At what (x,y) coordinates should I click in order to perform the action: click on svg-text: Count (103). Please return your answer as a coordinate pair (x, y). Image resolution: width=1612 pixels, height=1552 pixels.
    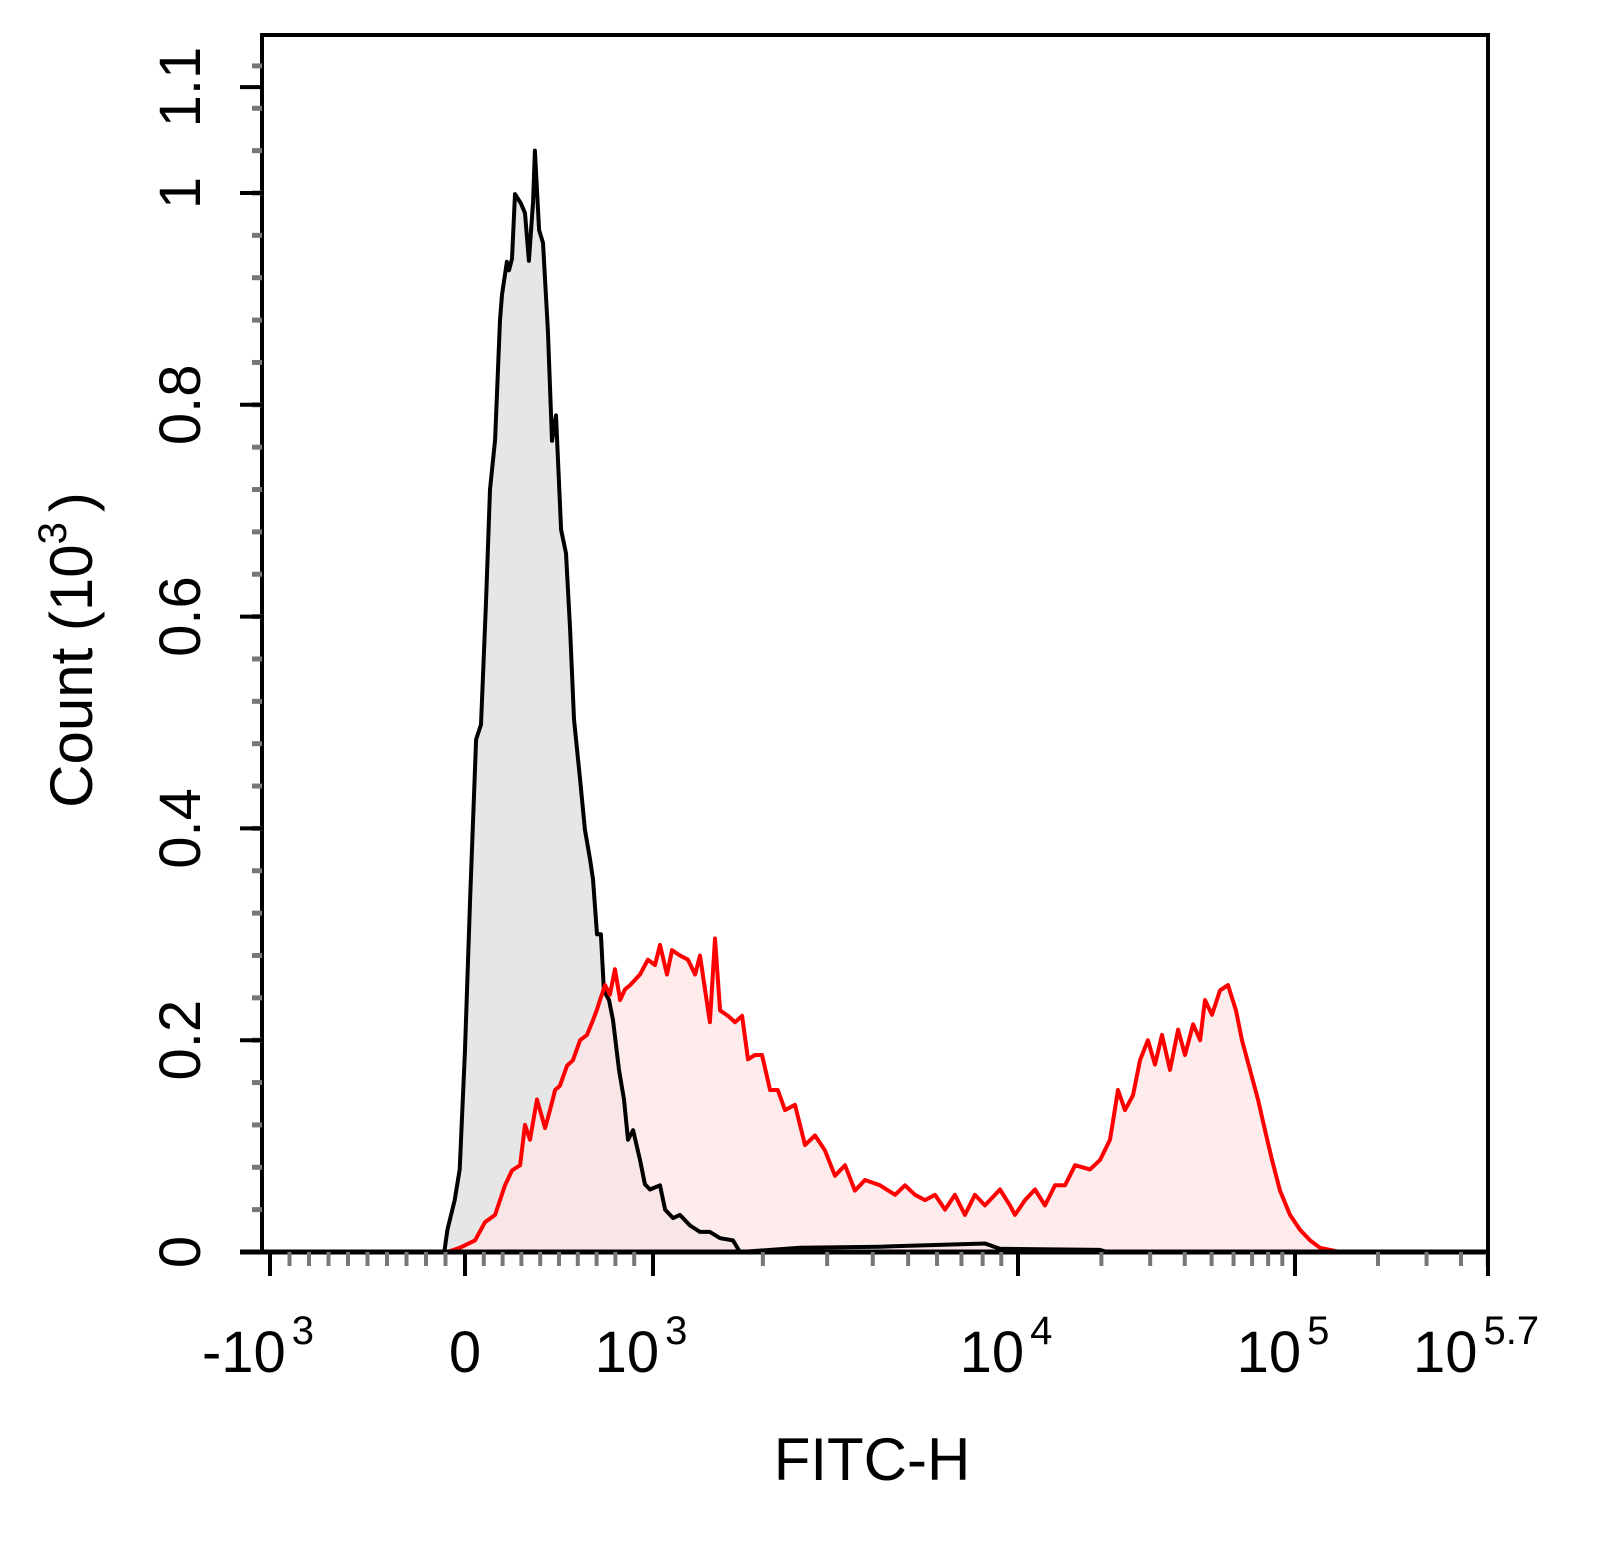
    Looking at the image, I should click on (68, 650).